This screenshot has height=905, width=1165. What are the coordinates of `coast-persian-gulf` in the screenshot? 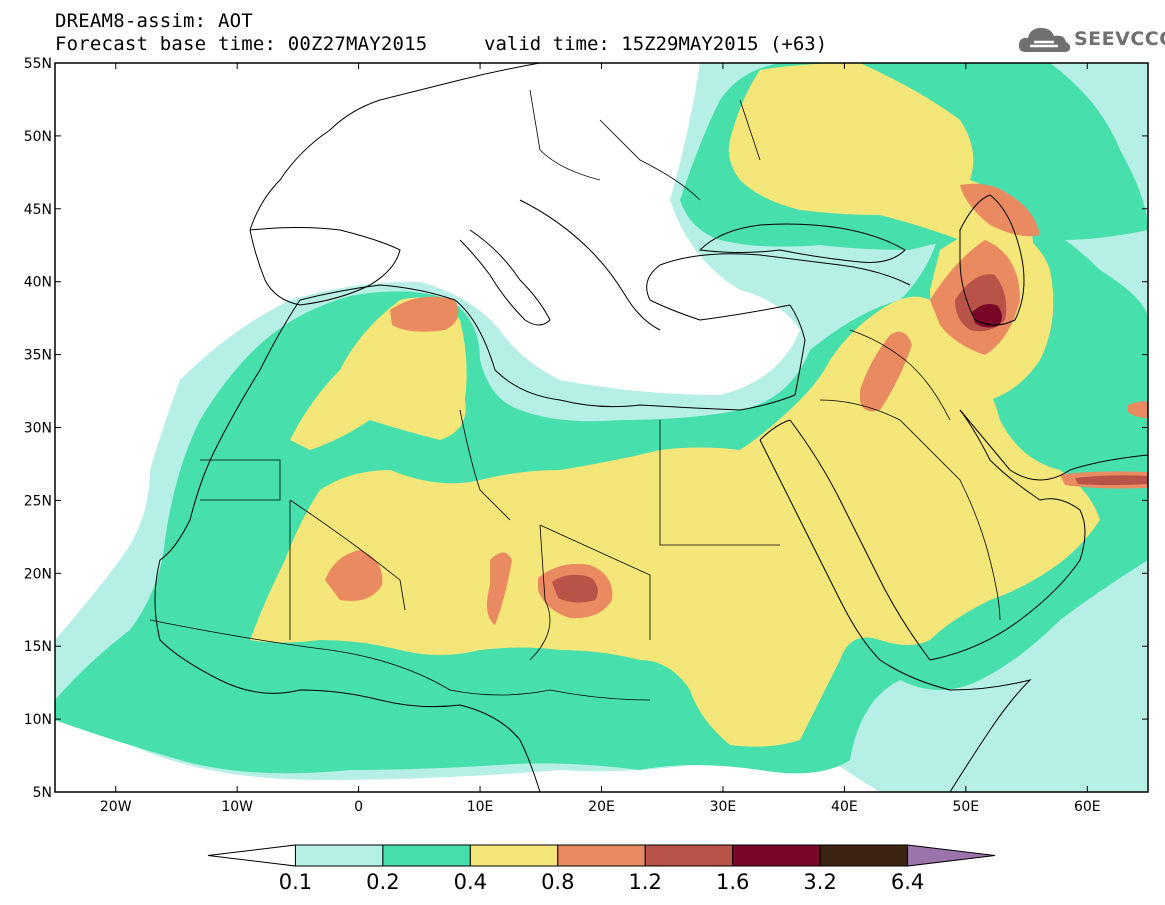 It's located at (1053, 445).